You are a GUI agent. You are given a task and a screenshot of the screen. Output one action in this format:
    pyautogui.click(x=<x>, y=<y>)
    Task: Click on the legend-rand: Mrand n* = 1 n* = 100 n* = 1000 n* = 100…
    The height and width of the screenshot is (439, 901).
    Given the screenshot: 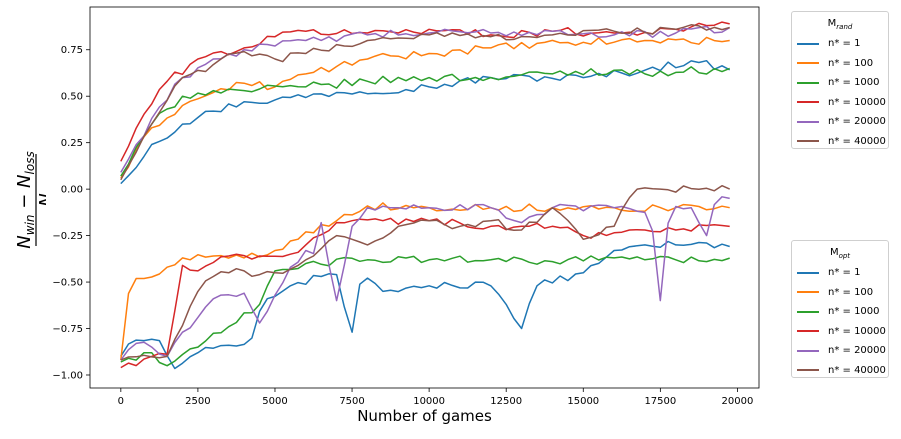 What is the action you would take?
    pyautogui.click(x=840, y=80)
    